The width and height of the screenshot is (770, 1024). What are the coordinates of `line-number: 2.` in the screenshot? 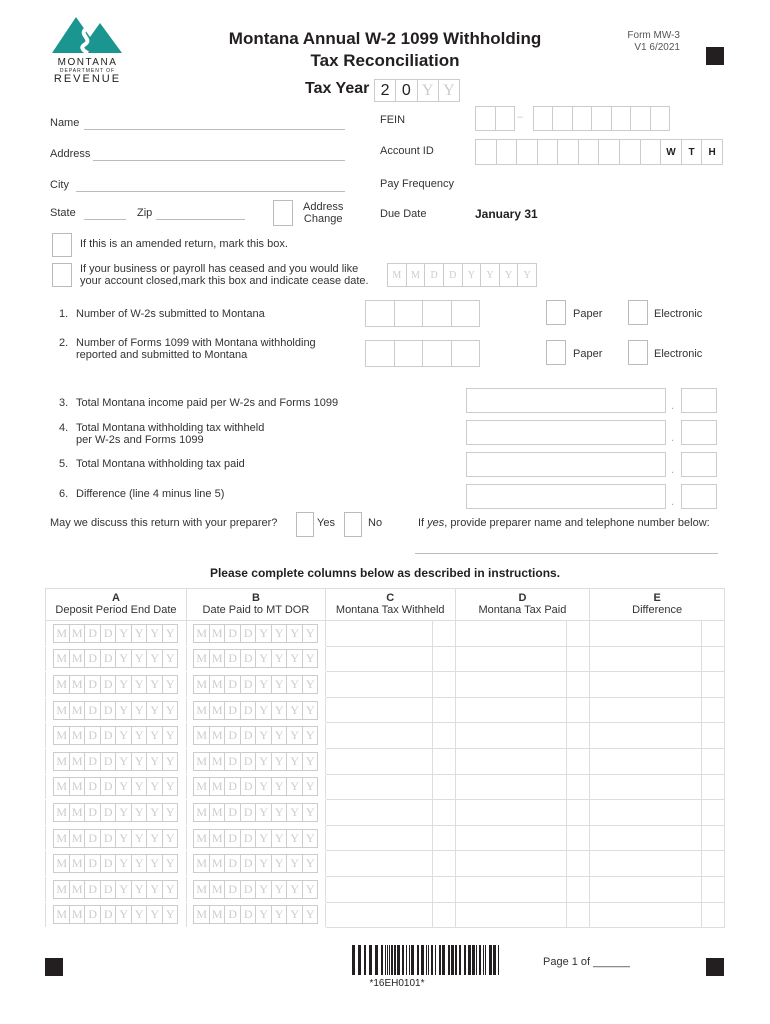 It's located at (64, 343).